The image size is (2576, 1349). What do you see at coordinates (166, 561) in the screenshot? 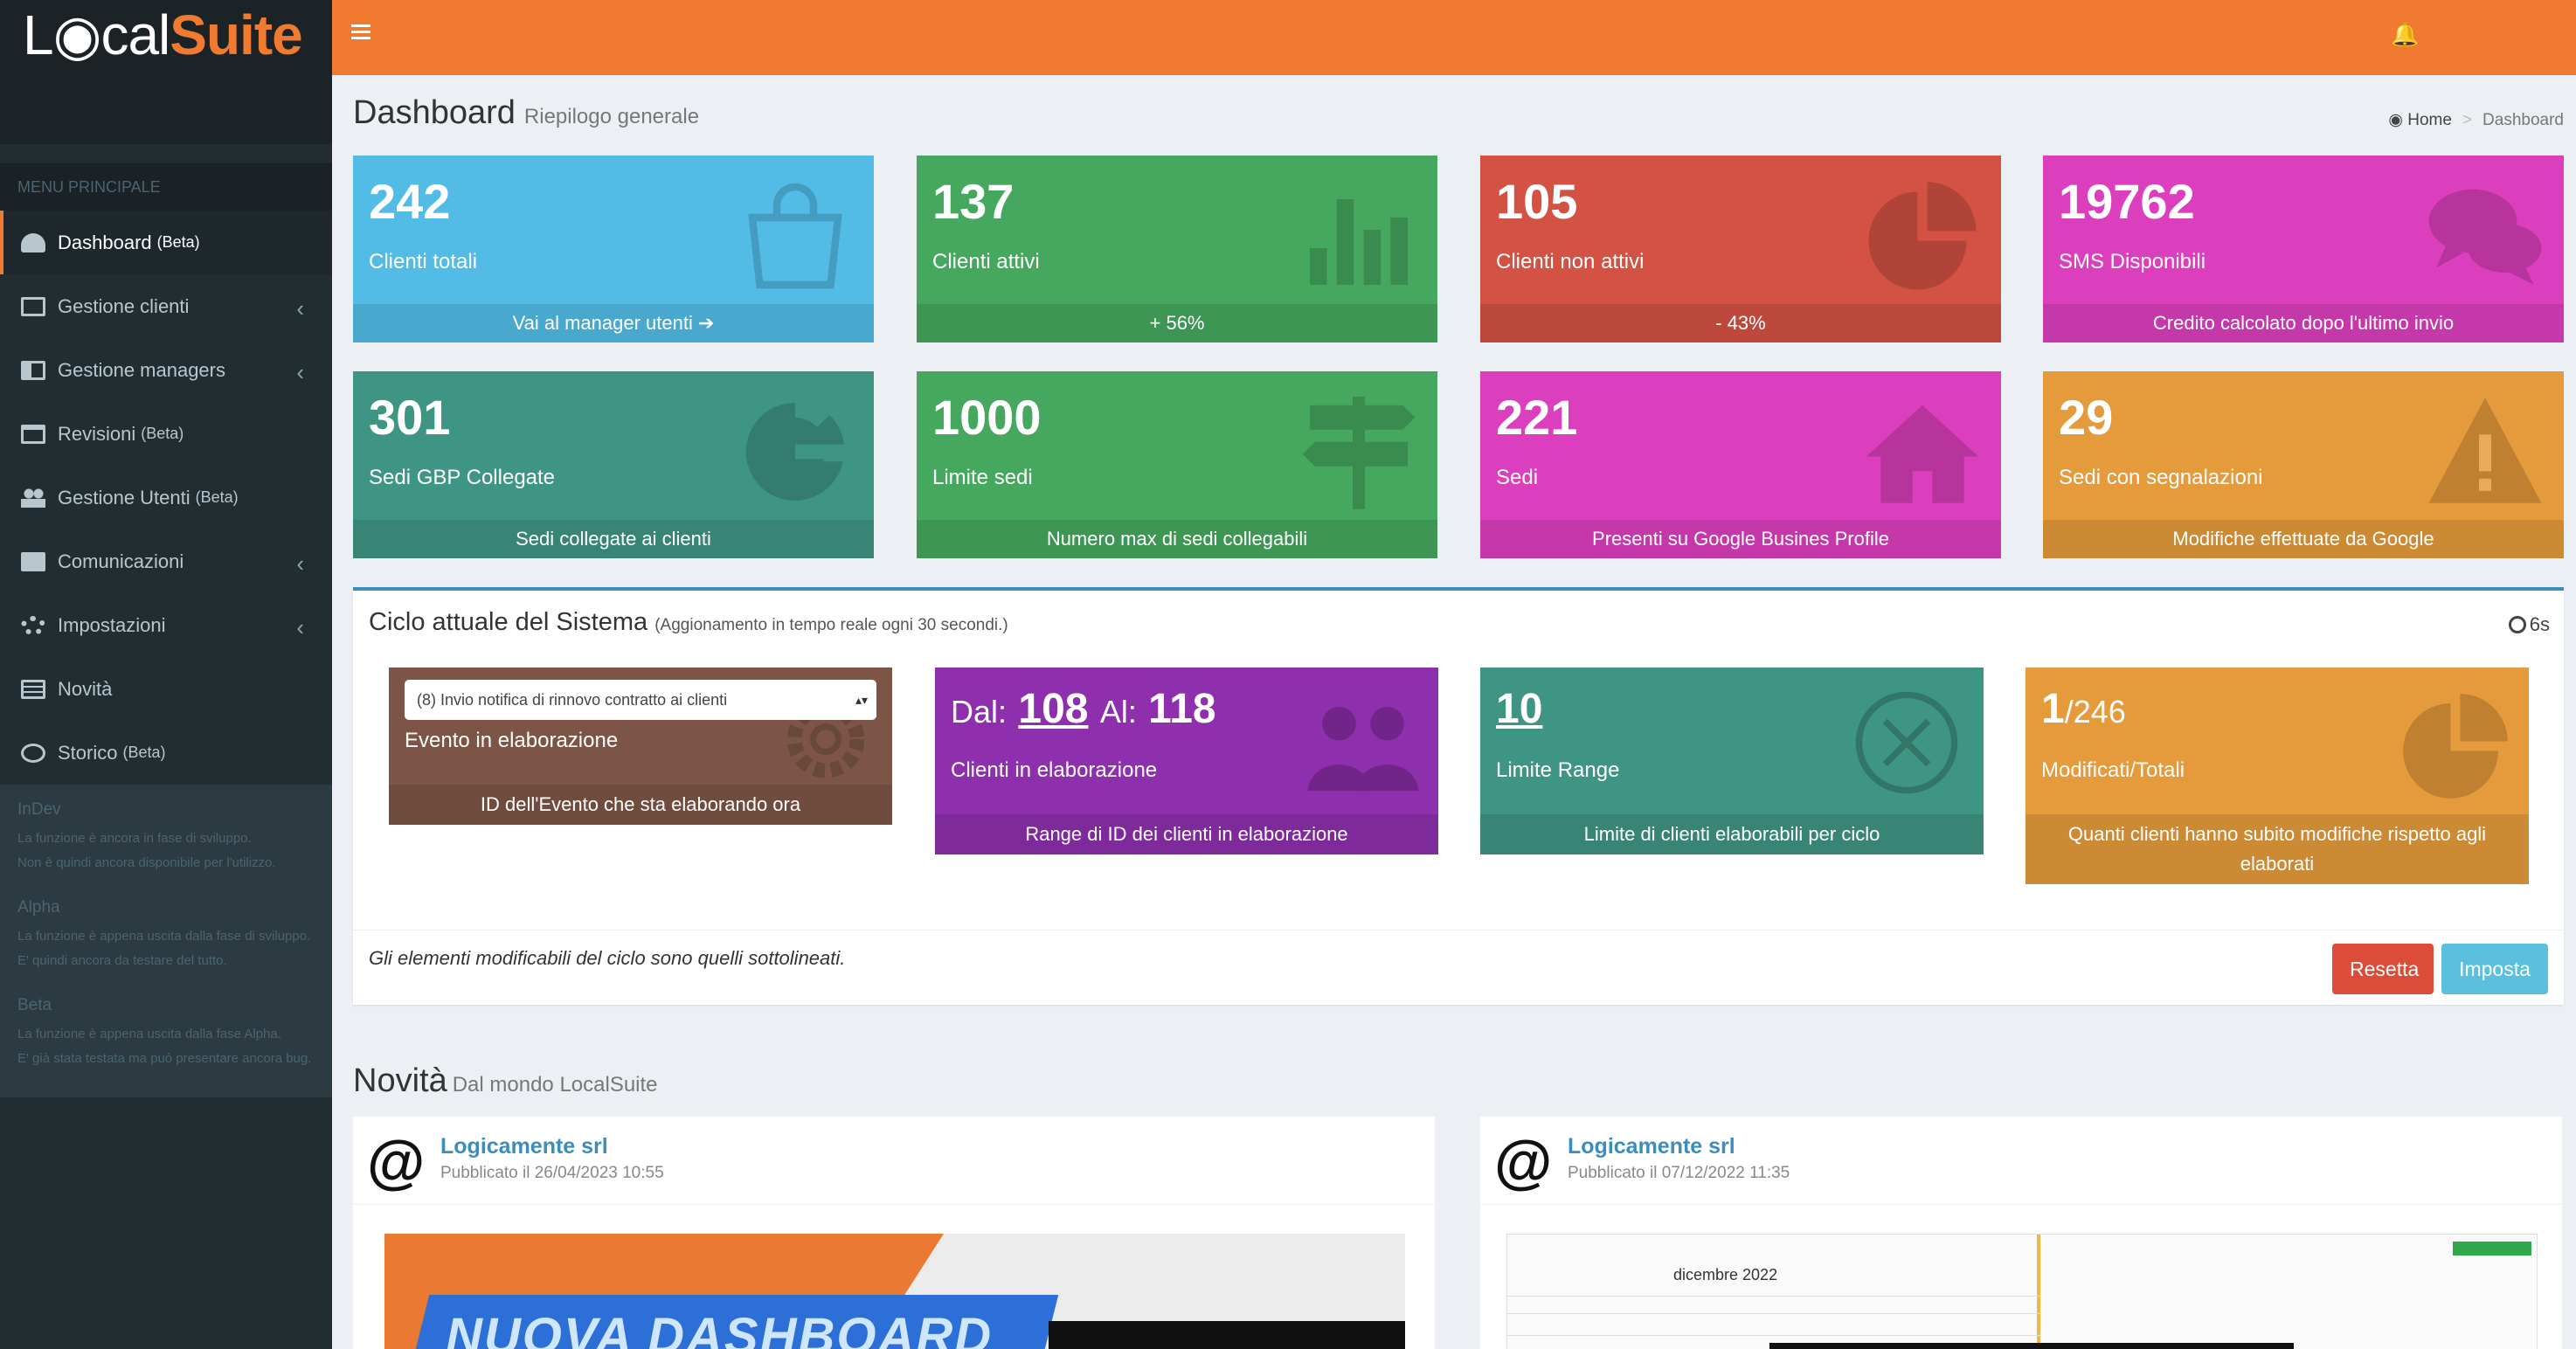
I see `sidebar-item-comunicazioni: Comunicazioni ‹` at bounding box center [166, 561].